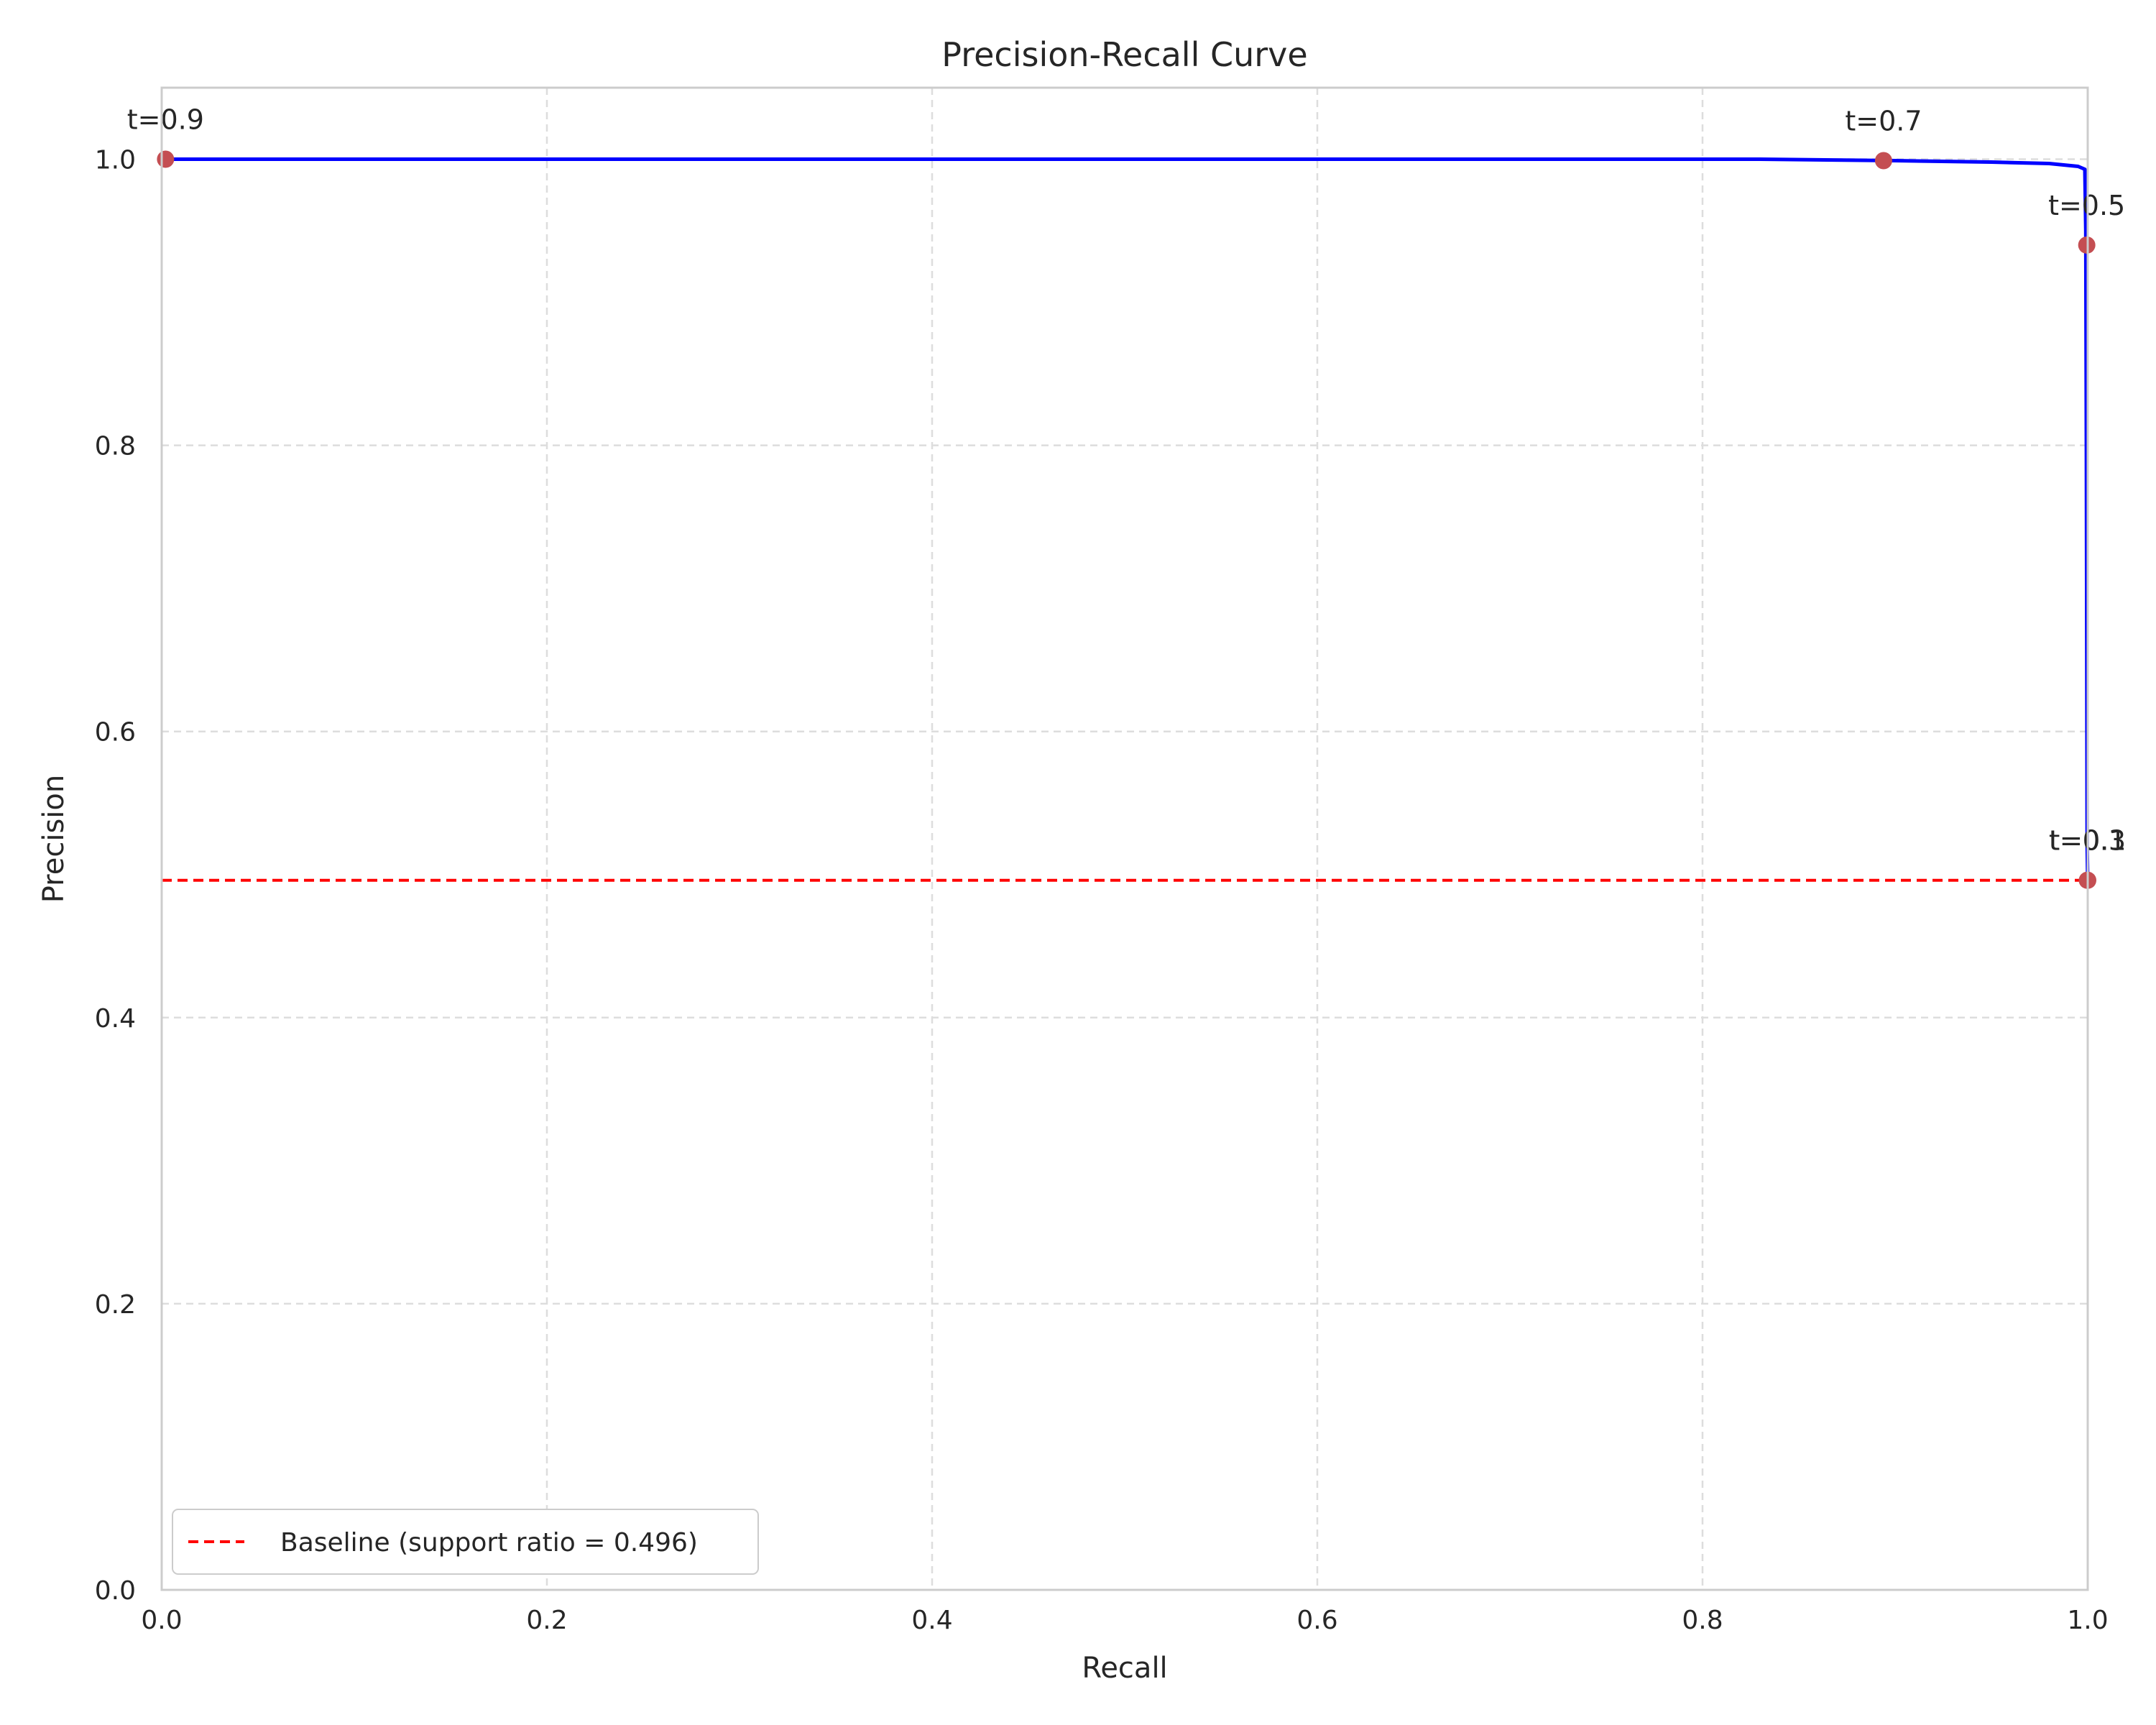 This screenshot has width=2156, height=1725. I want to click on y-axis-label: Precision, so click(53, 839).